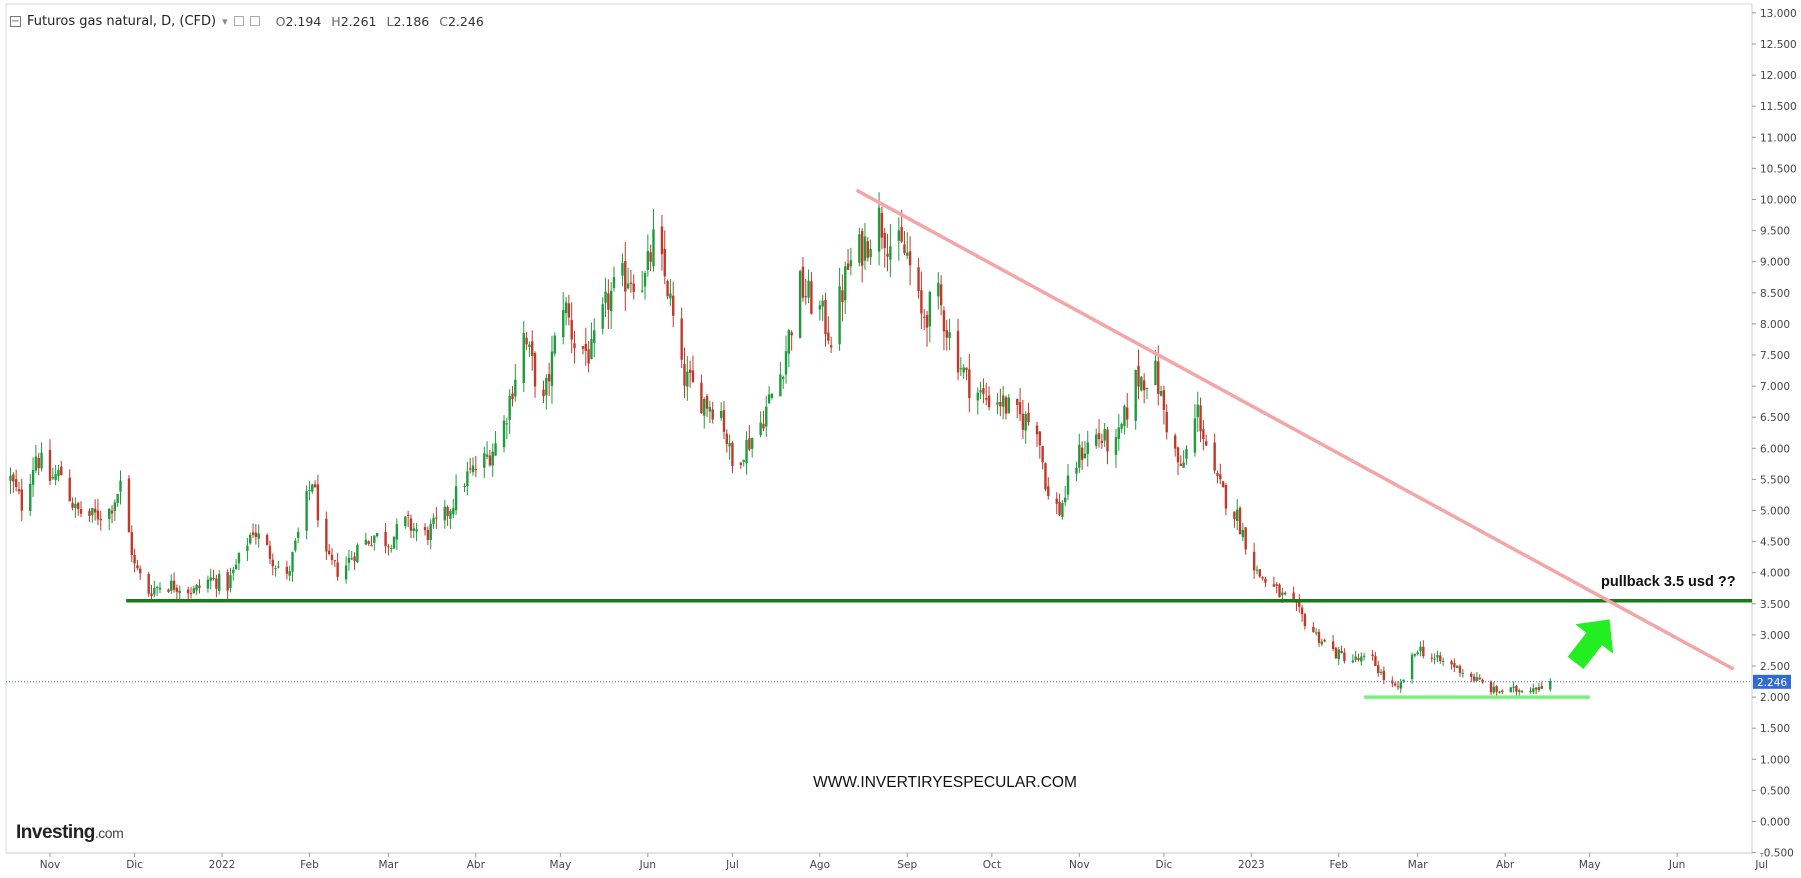  Describe the element at coordinates (238, 21) in the screenshot. I see `visibility-toggle-icon` at that location.